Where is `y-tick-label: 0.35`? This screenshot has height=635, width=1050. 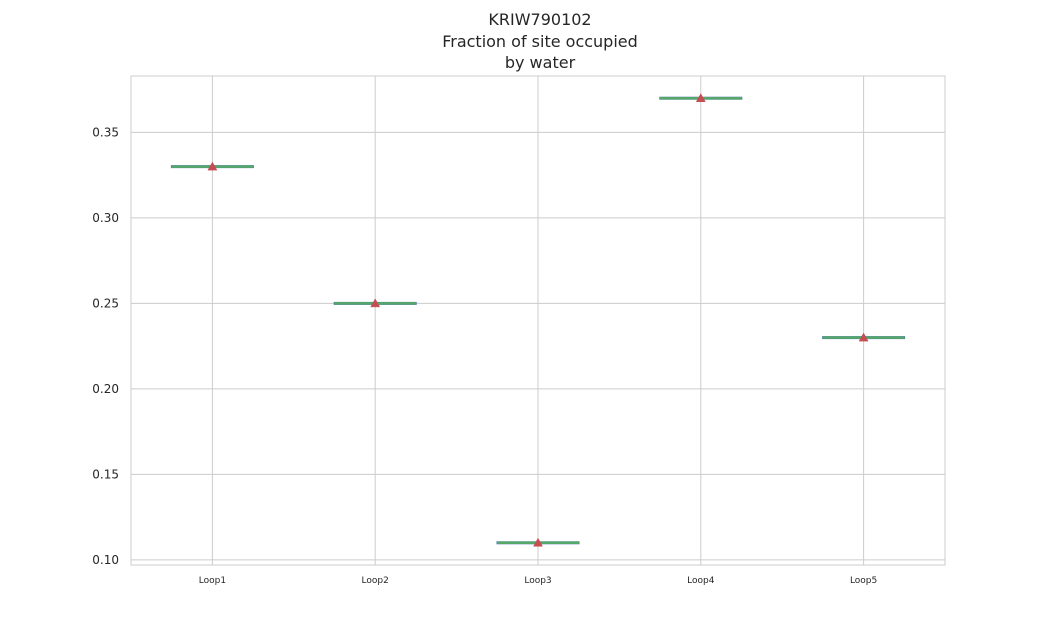
y-tick-label: 0.35 is located at coordinates (105, 132).